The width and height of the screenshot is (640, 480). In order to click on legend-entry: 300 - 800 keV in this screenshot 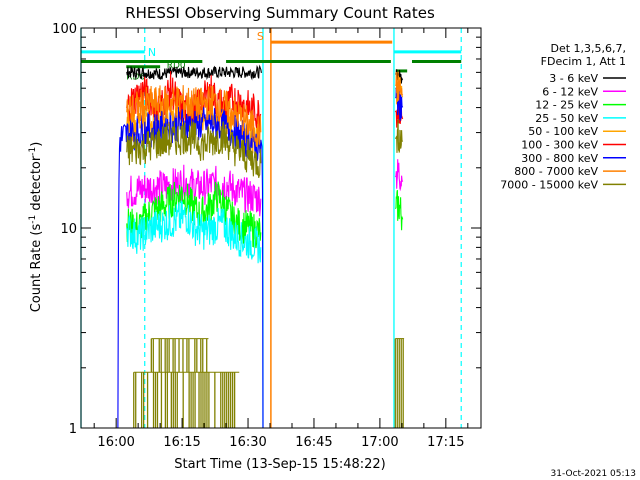, I will do `click(559, 158)`.